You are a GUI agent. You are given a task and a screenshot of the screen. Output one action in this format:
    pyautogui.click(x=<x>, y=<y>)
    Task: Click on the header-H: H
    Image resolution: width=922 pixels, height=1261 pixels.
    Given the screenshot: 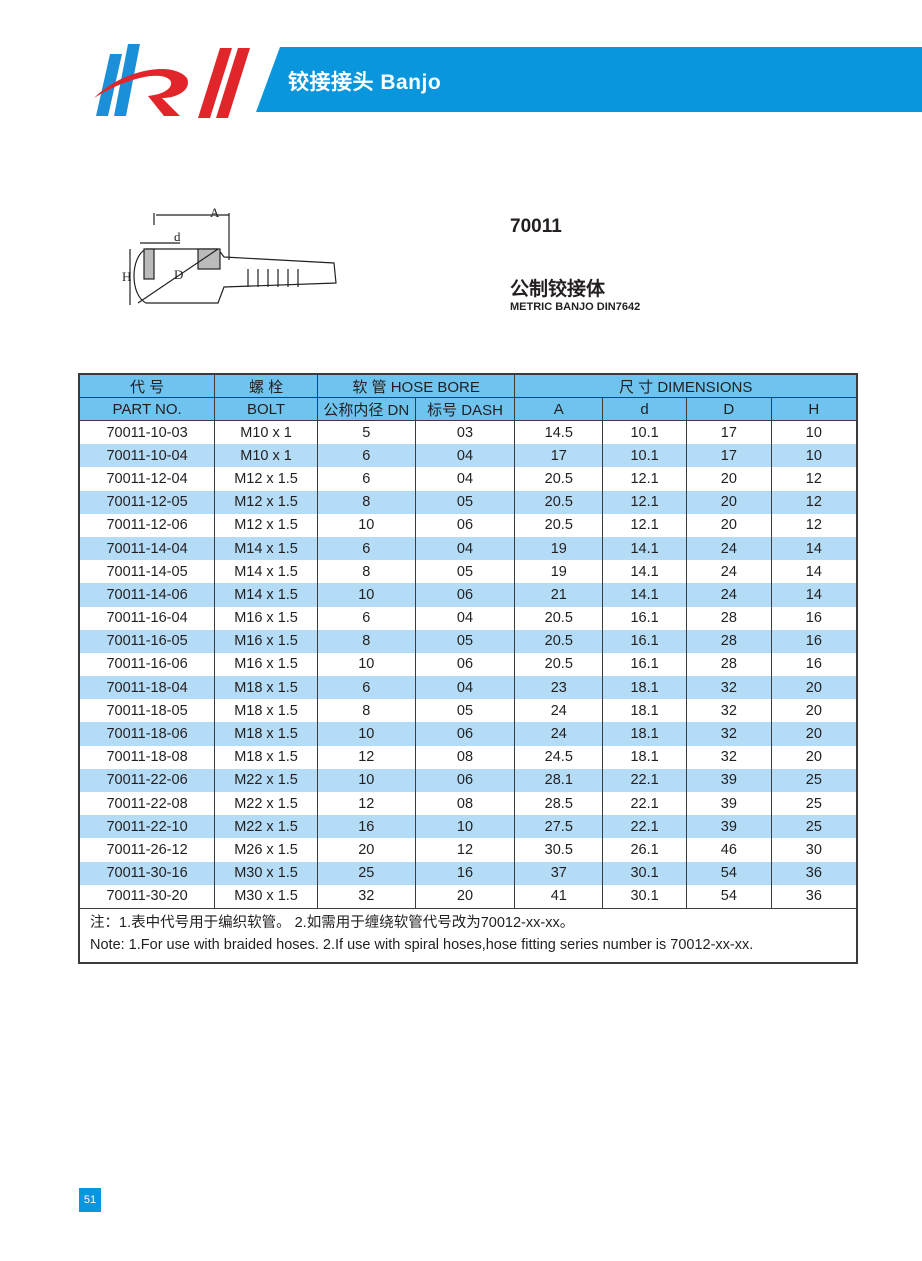 What is the action you would take?
    pyautogui.click(x=814, y=409)
    